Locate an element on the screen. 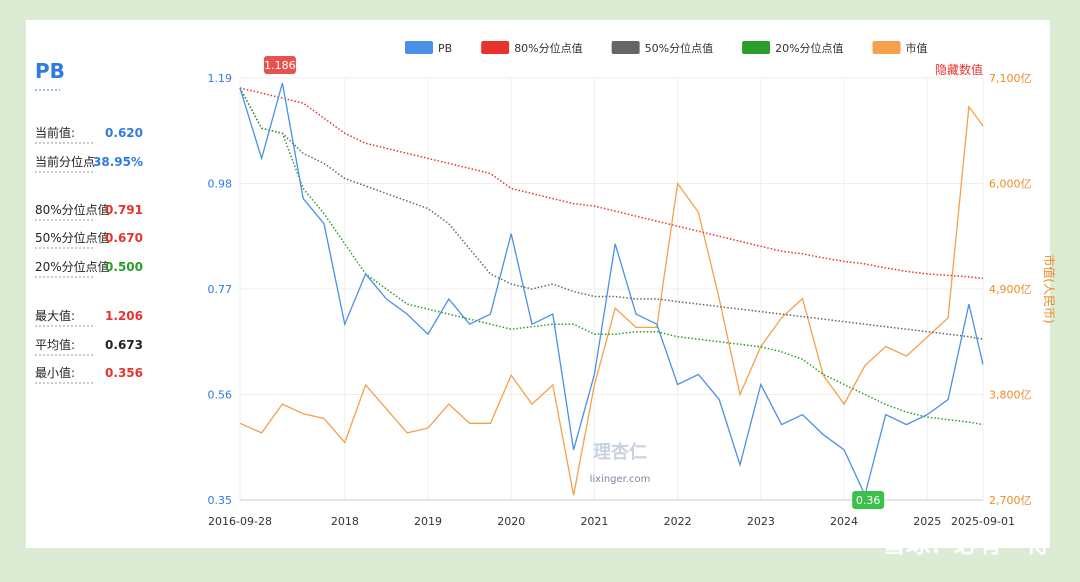 The width and height of the screenshot is (1080, 582). stat-label: 80%分位点值 is located at coordinates (72, 209).